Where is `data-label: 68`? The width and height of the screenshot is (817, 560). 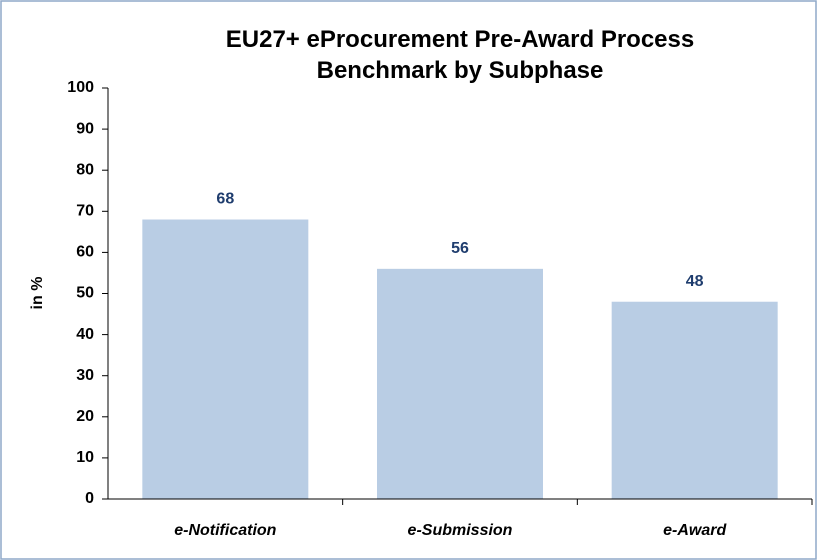 data-label: 68 is located at coordinates (225, 199).